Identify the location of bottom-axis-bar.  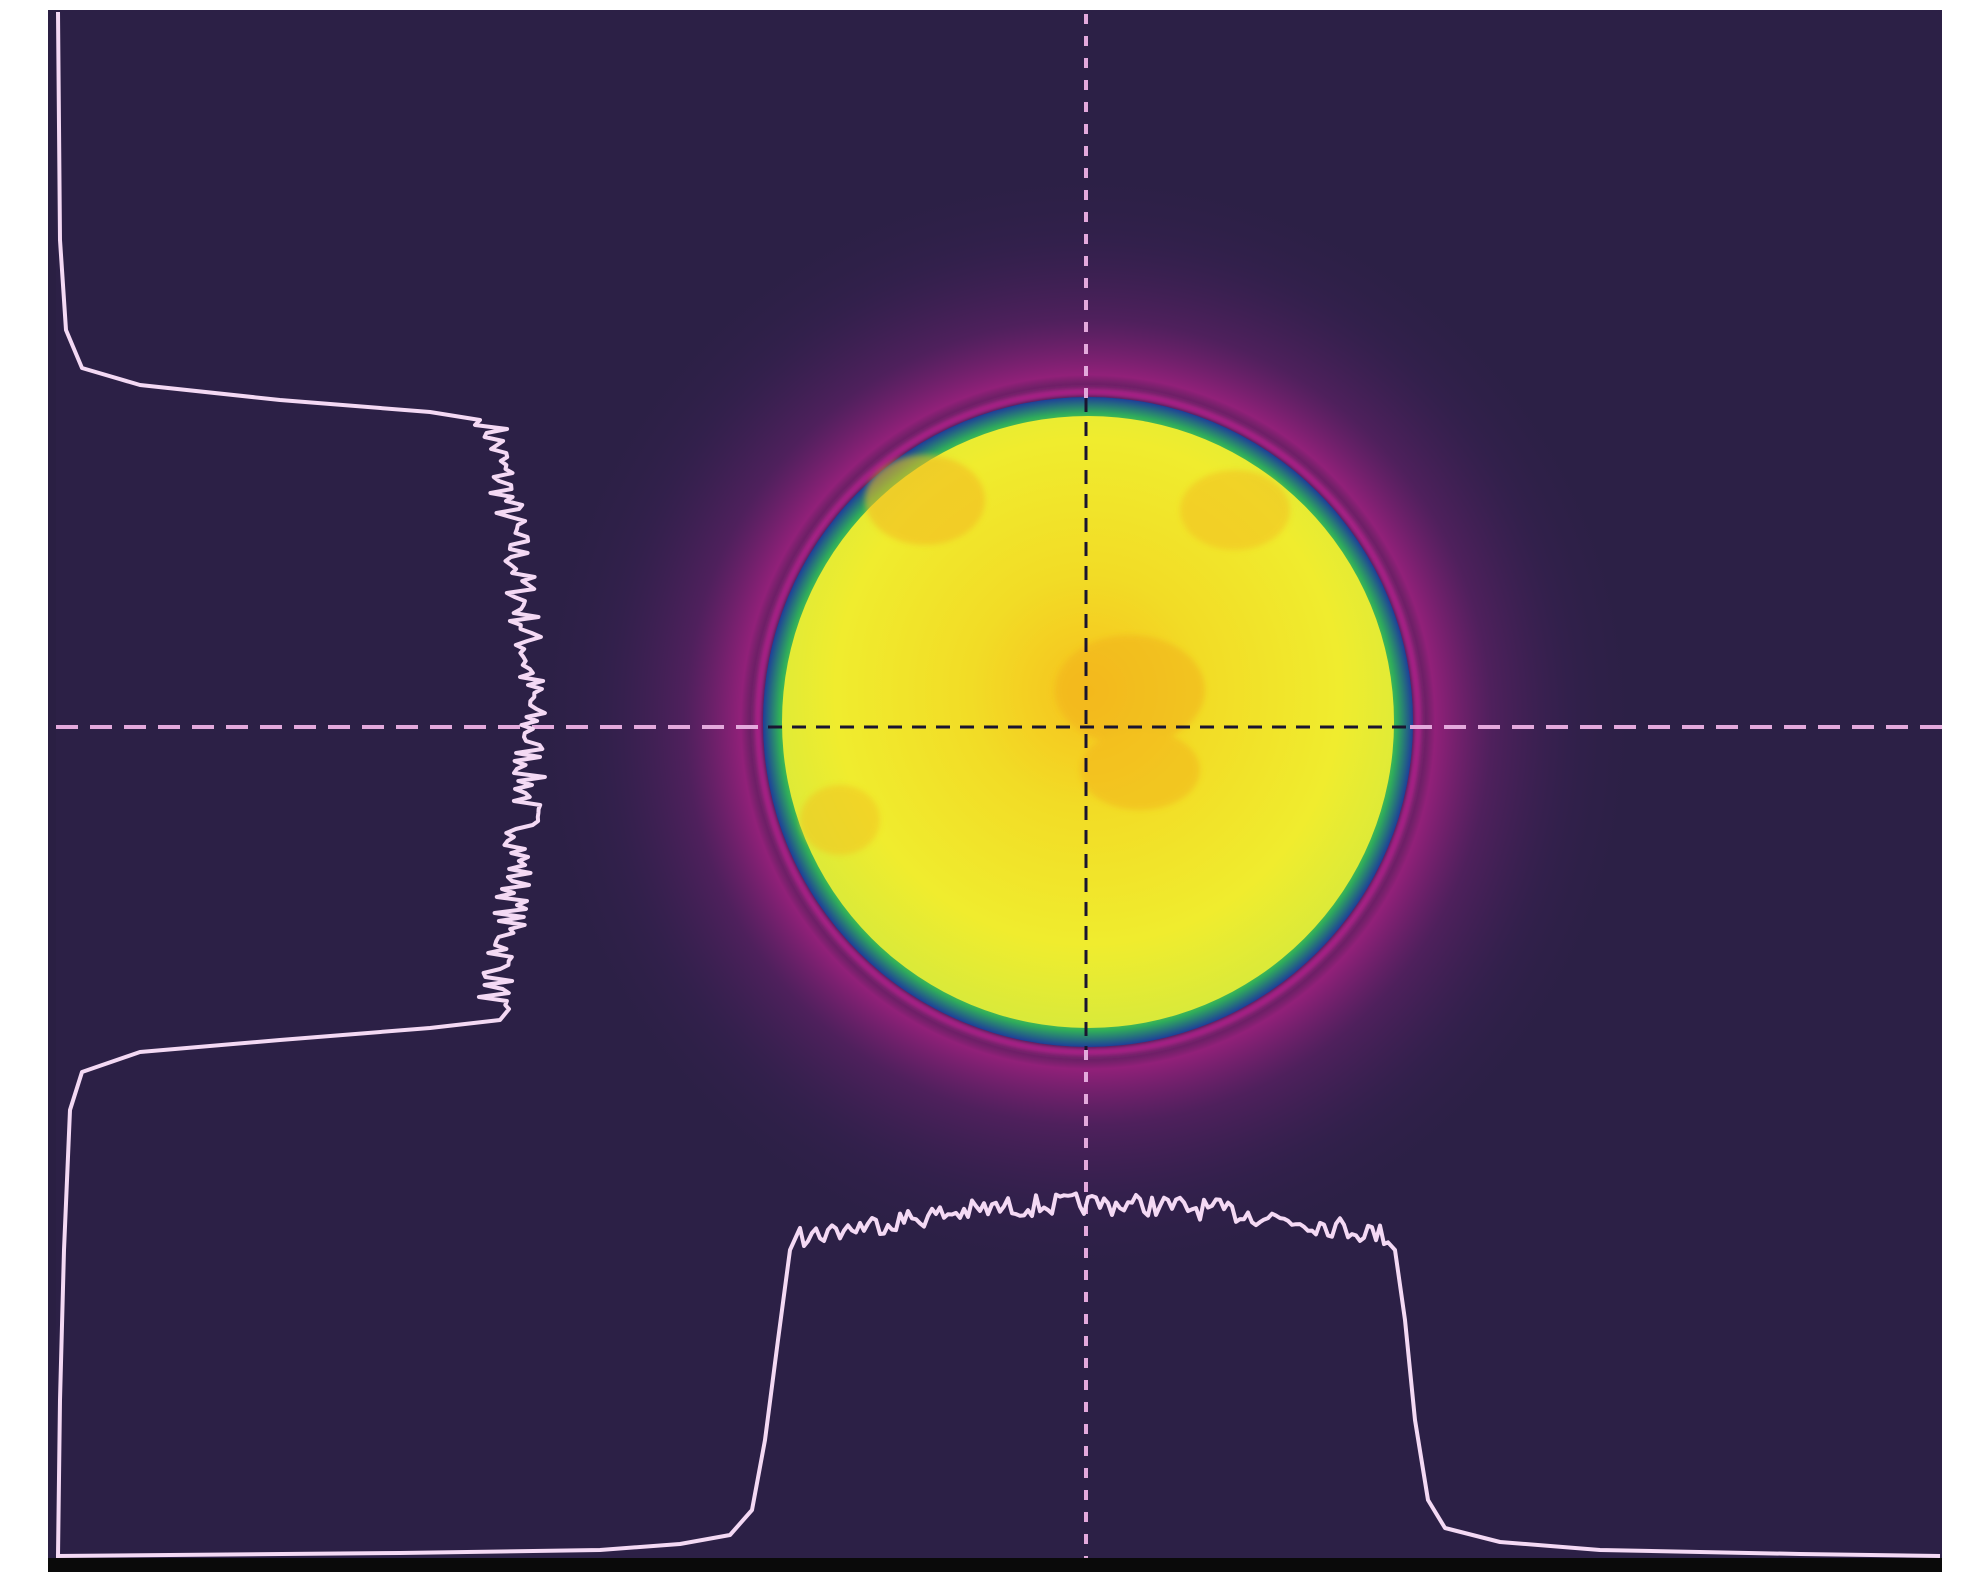
(995, 1565).